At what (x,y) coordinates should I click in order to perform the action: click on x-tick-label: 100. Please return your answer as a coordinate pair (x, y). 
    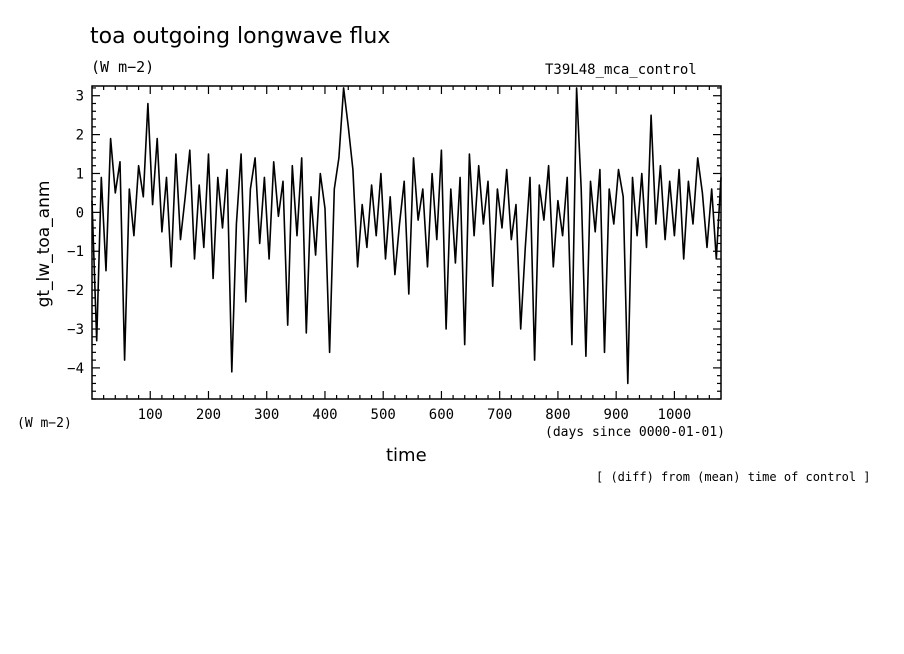
    Looking at the image, I should click on (150, 415).